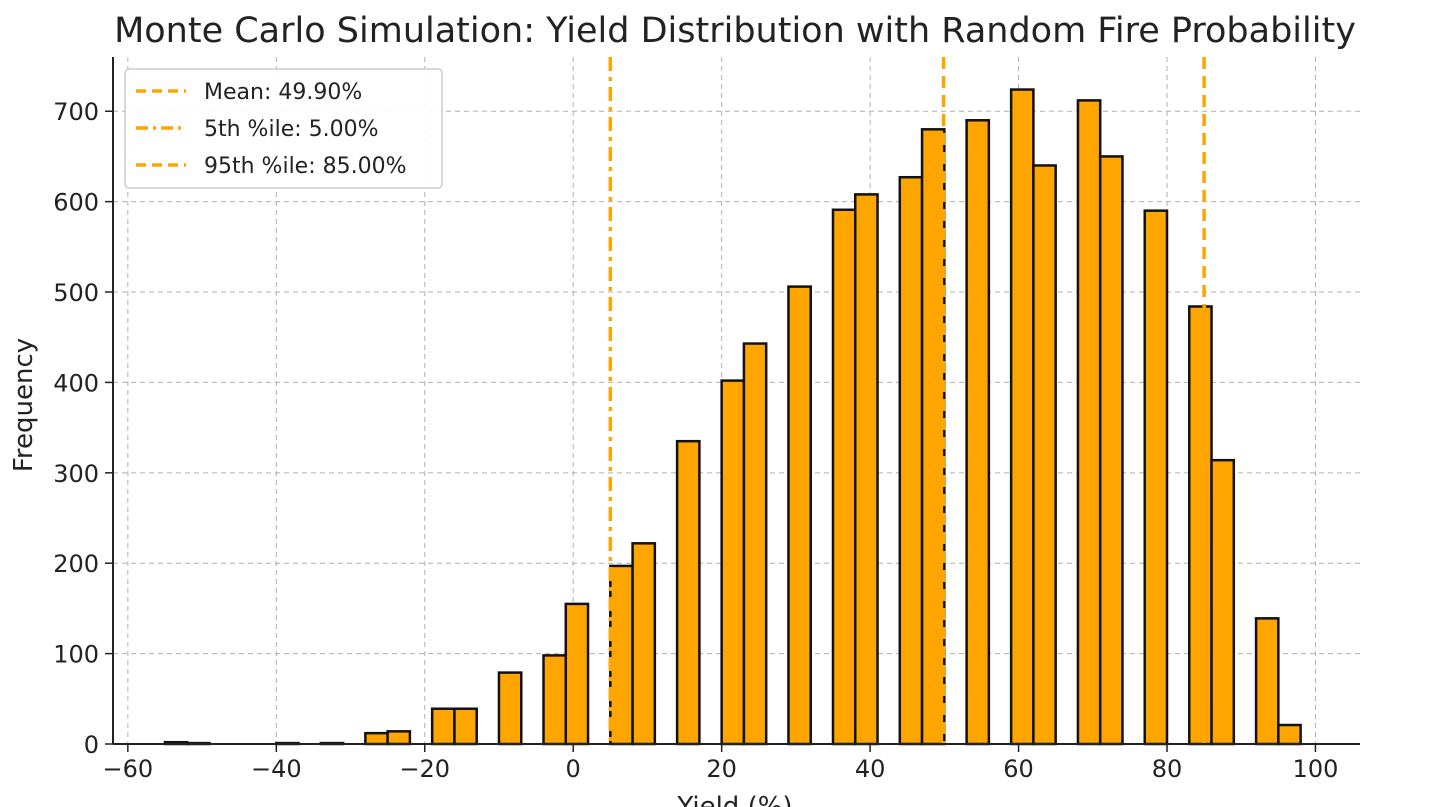  Describe the element at coordinates (1167, 769) in the screenshot. I see `x-tick-label: 80` at that location.